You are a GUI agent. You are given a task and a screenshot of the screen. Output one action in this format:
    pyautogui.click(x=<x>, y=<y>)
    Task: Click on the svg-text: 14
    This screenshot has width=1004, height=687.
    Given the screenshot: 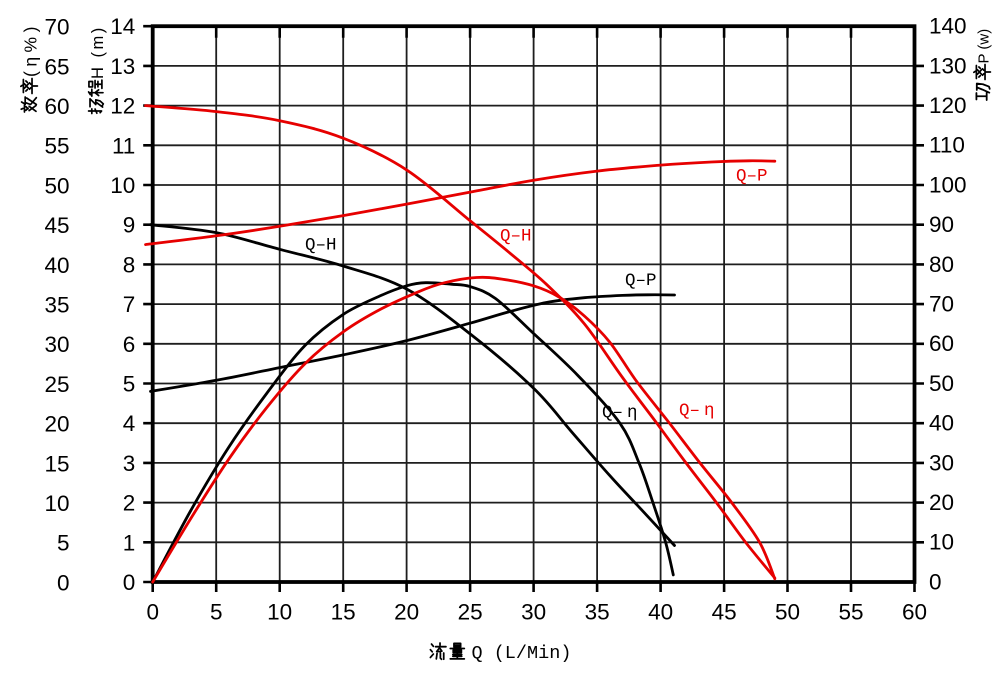 What is the action you would take?
    pyautogui.click(x=122, y=26)
    